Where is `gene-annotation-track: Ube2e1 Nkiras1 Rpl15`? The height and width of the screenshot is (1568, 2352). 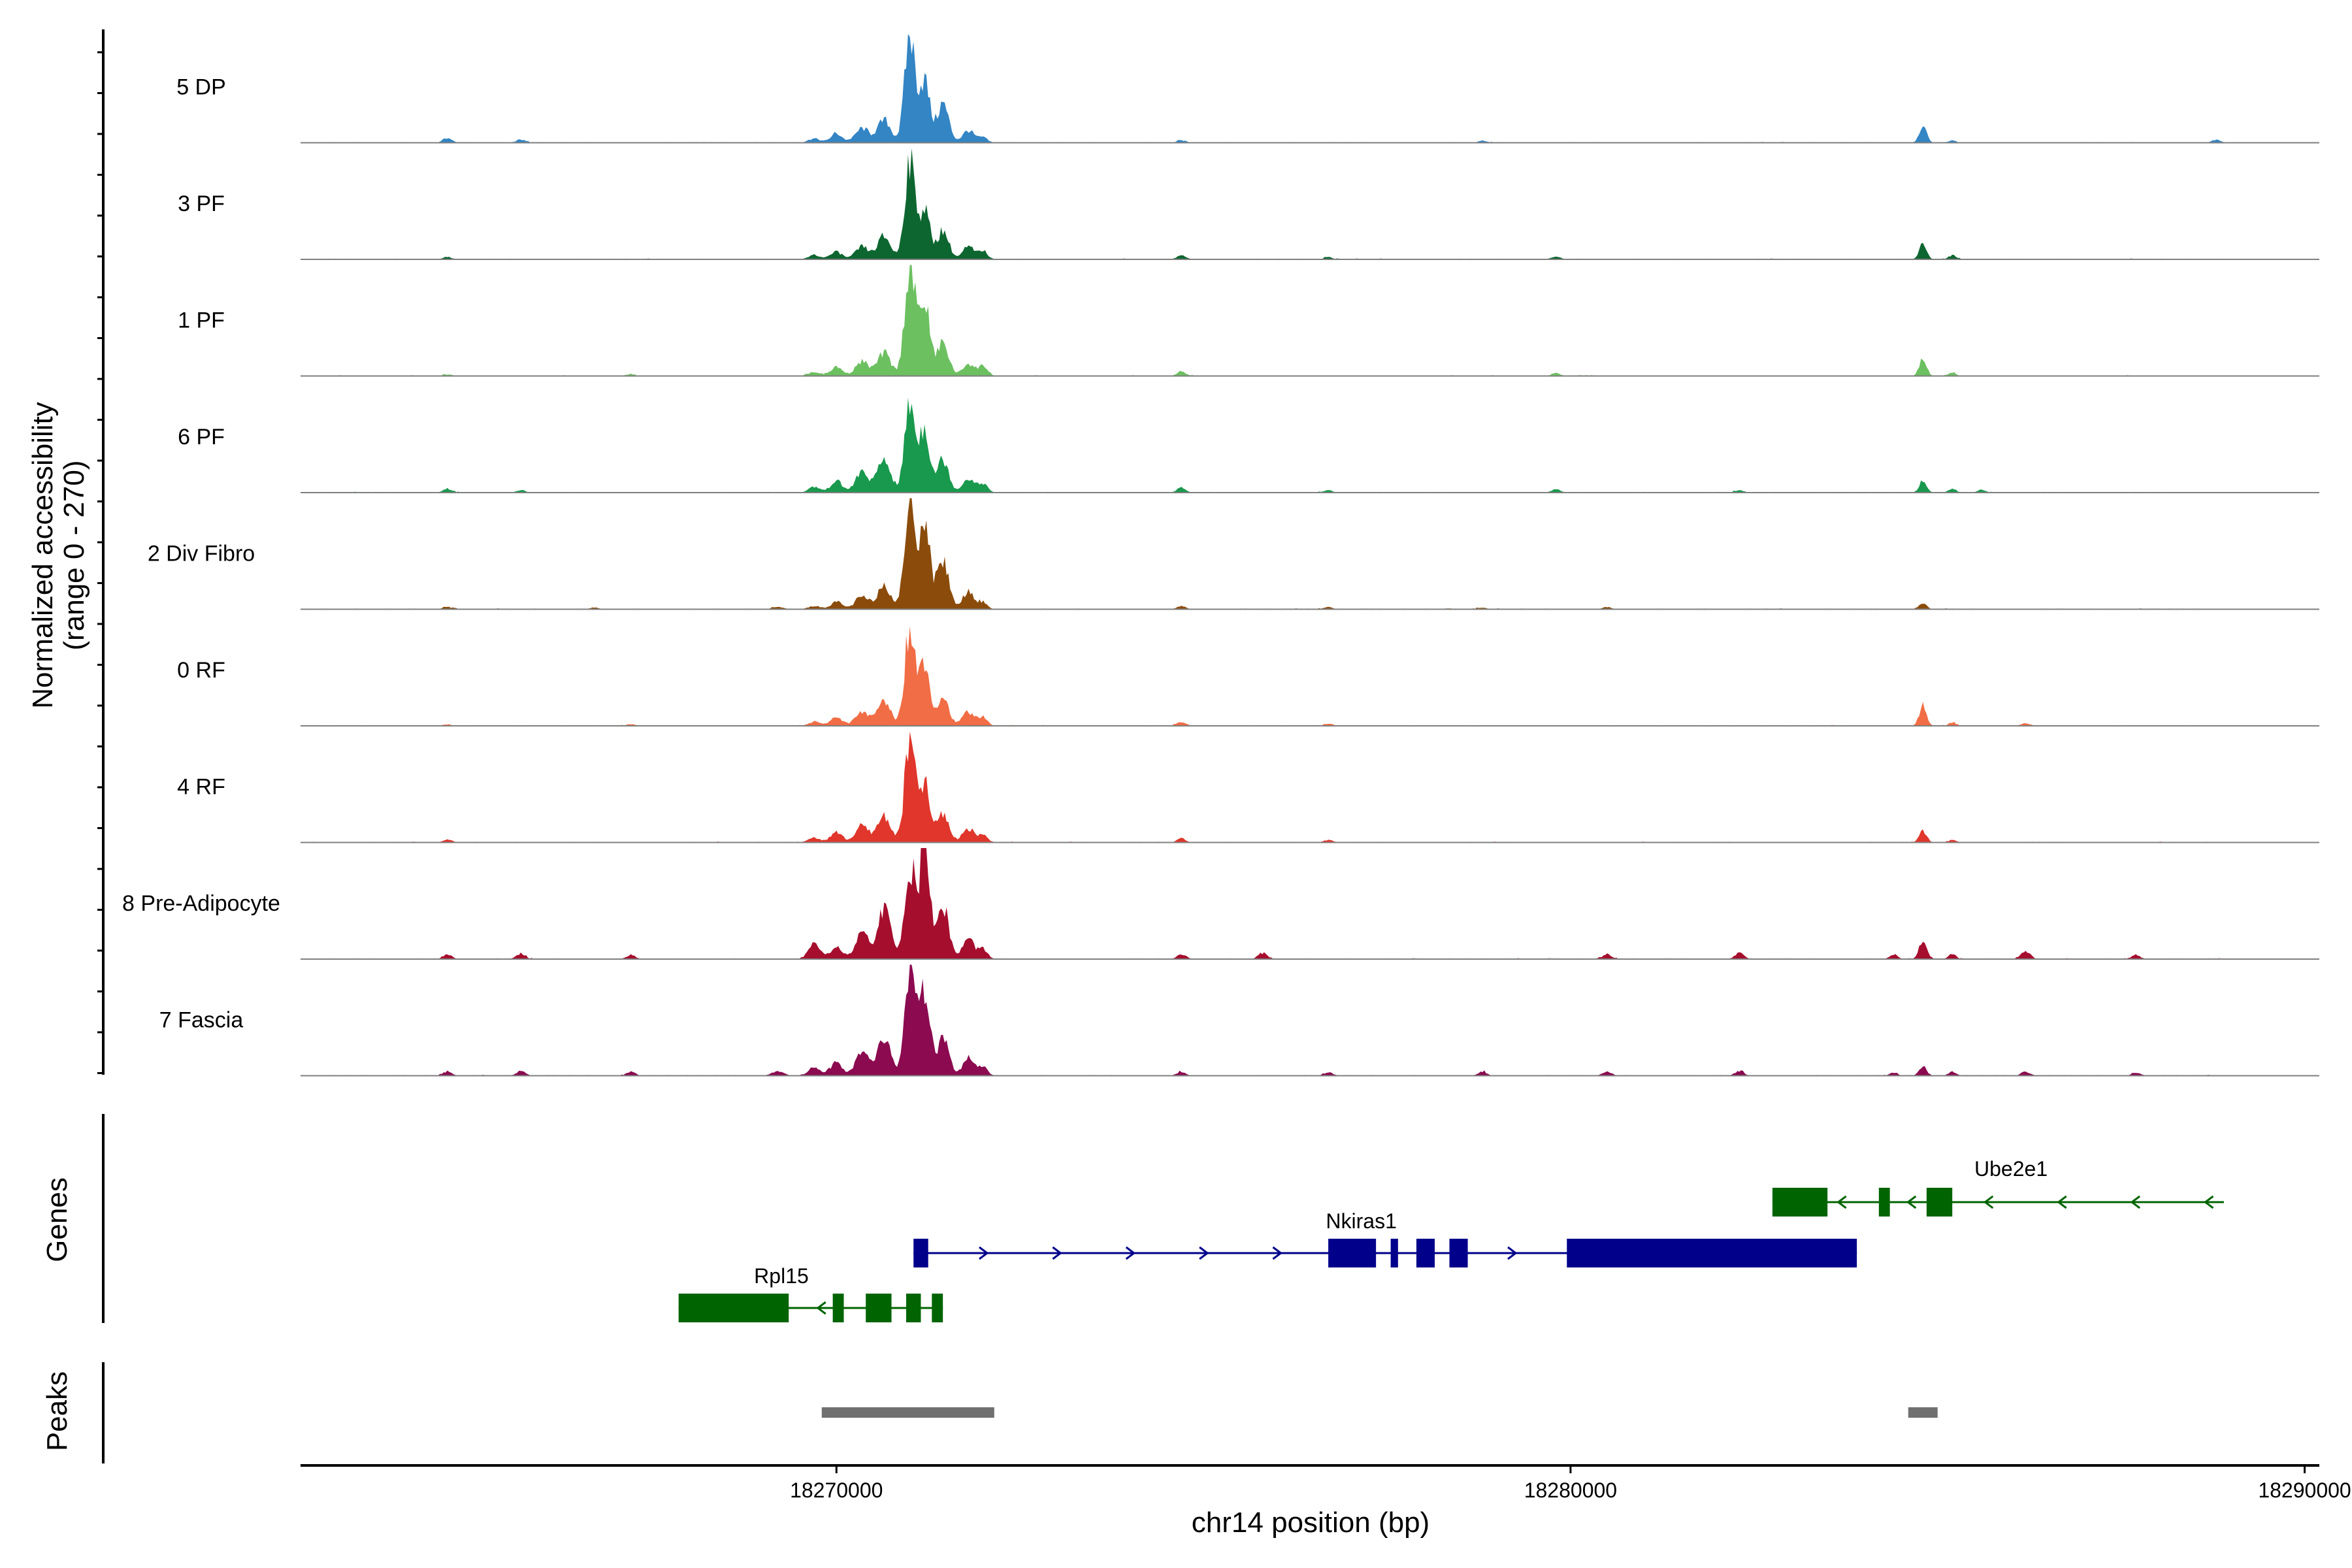
gene-annotation-track: Ube2e1 Nkiras1 Rpl15 is located at coordinates (1163, 1218).